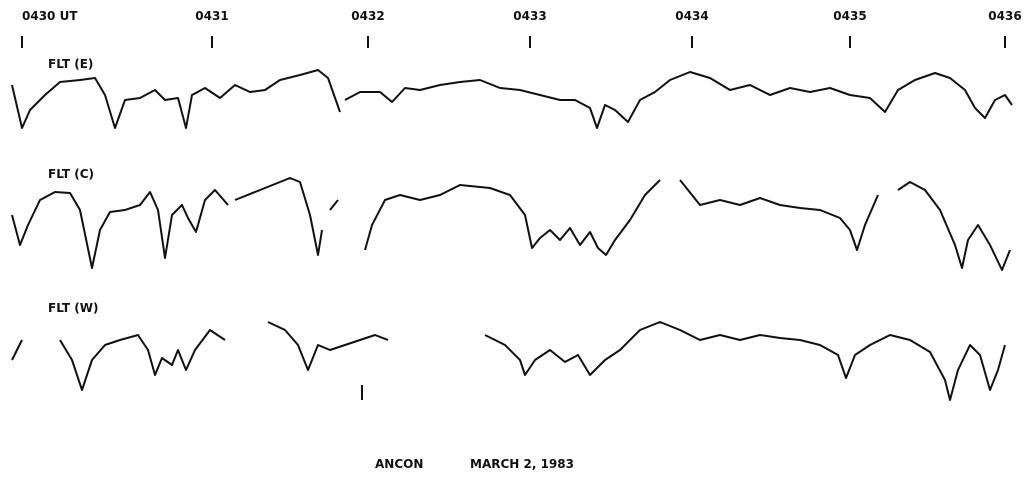 The width and height of the screenshot is (1028, 482). What do you see at coordinates (367, 16) in the screenshot?
I see `time-label: 0432` at bounding box center [367, 16].